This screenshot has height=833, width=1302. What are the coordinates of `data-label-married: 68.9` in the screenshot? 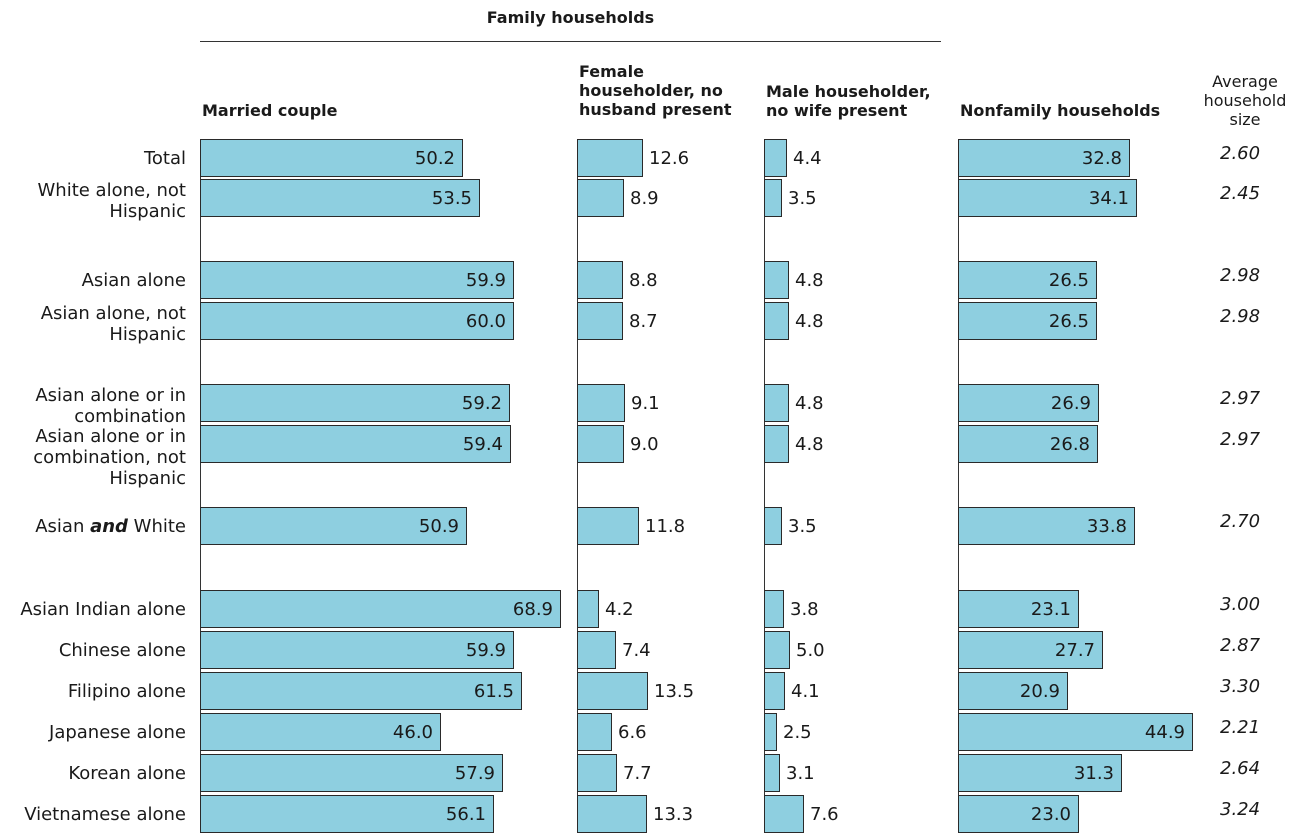 It's located at (532, 609).